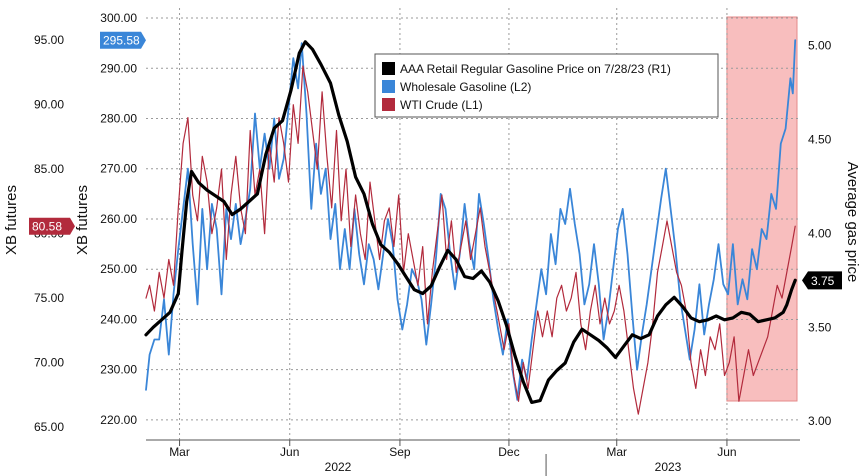  I want to click on left-inner-current-value-tag-label: 295.58, so click(121, 41).